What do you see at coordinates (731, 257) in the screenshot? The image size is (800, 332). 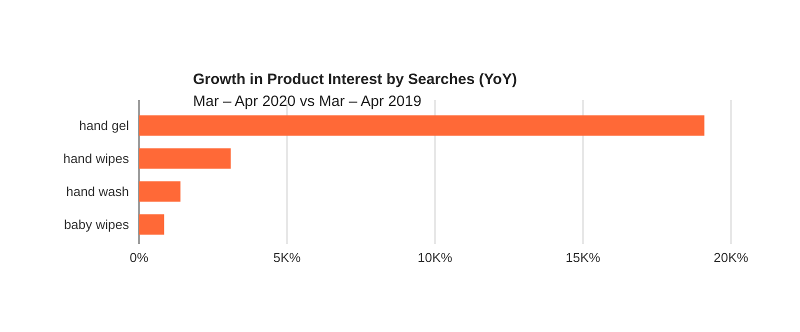 I see `x-tick-label: 20K%` at bounding box center [731, 257].